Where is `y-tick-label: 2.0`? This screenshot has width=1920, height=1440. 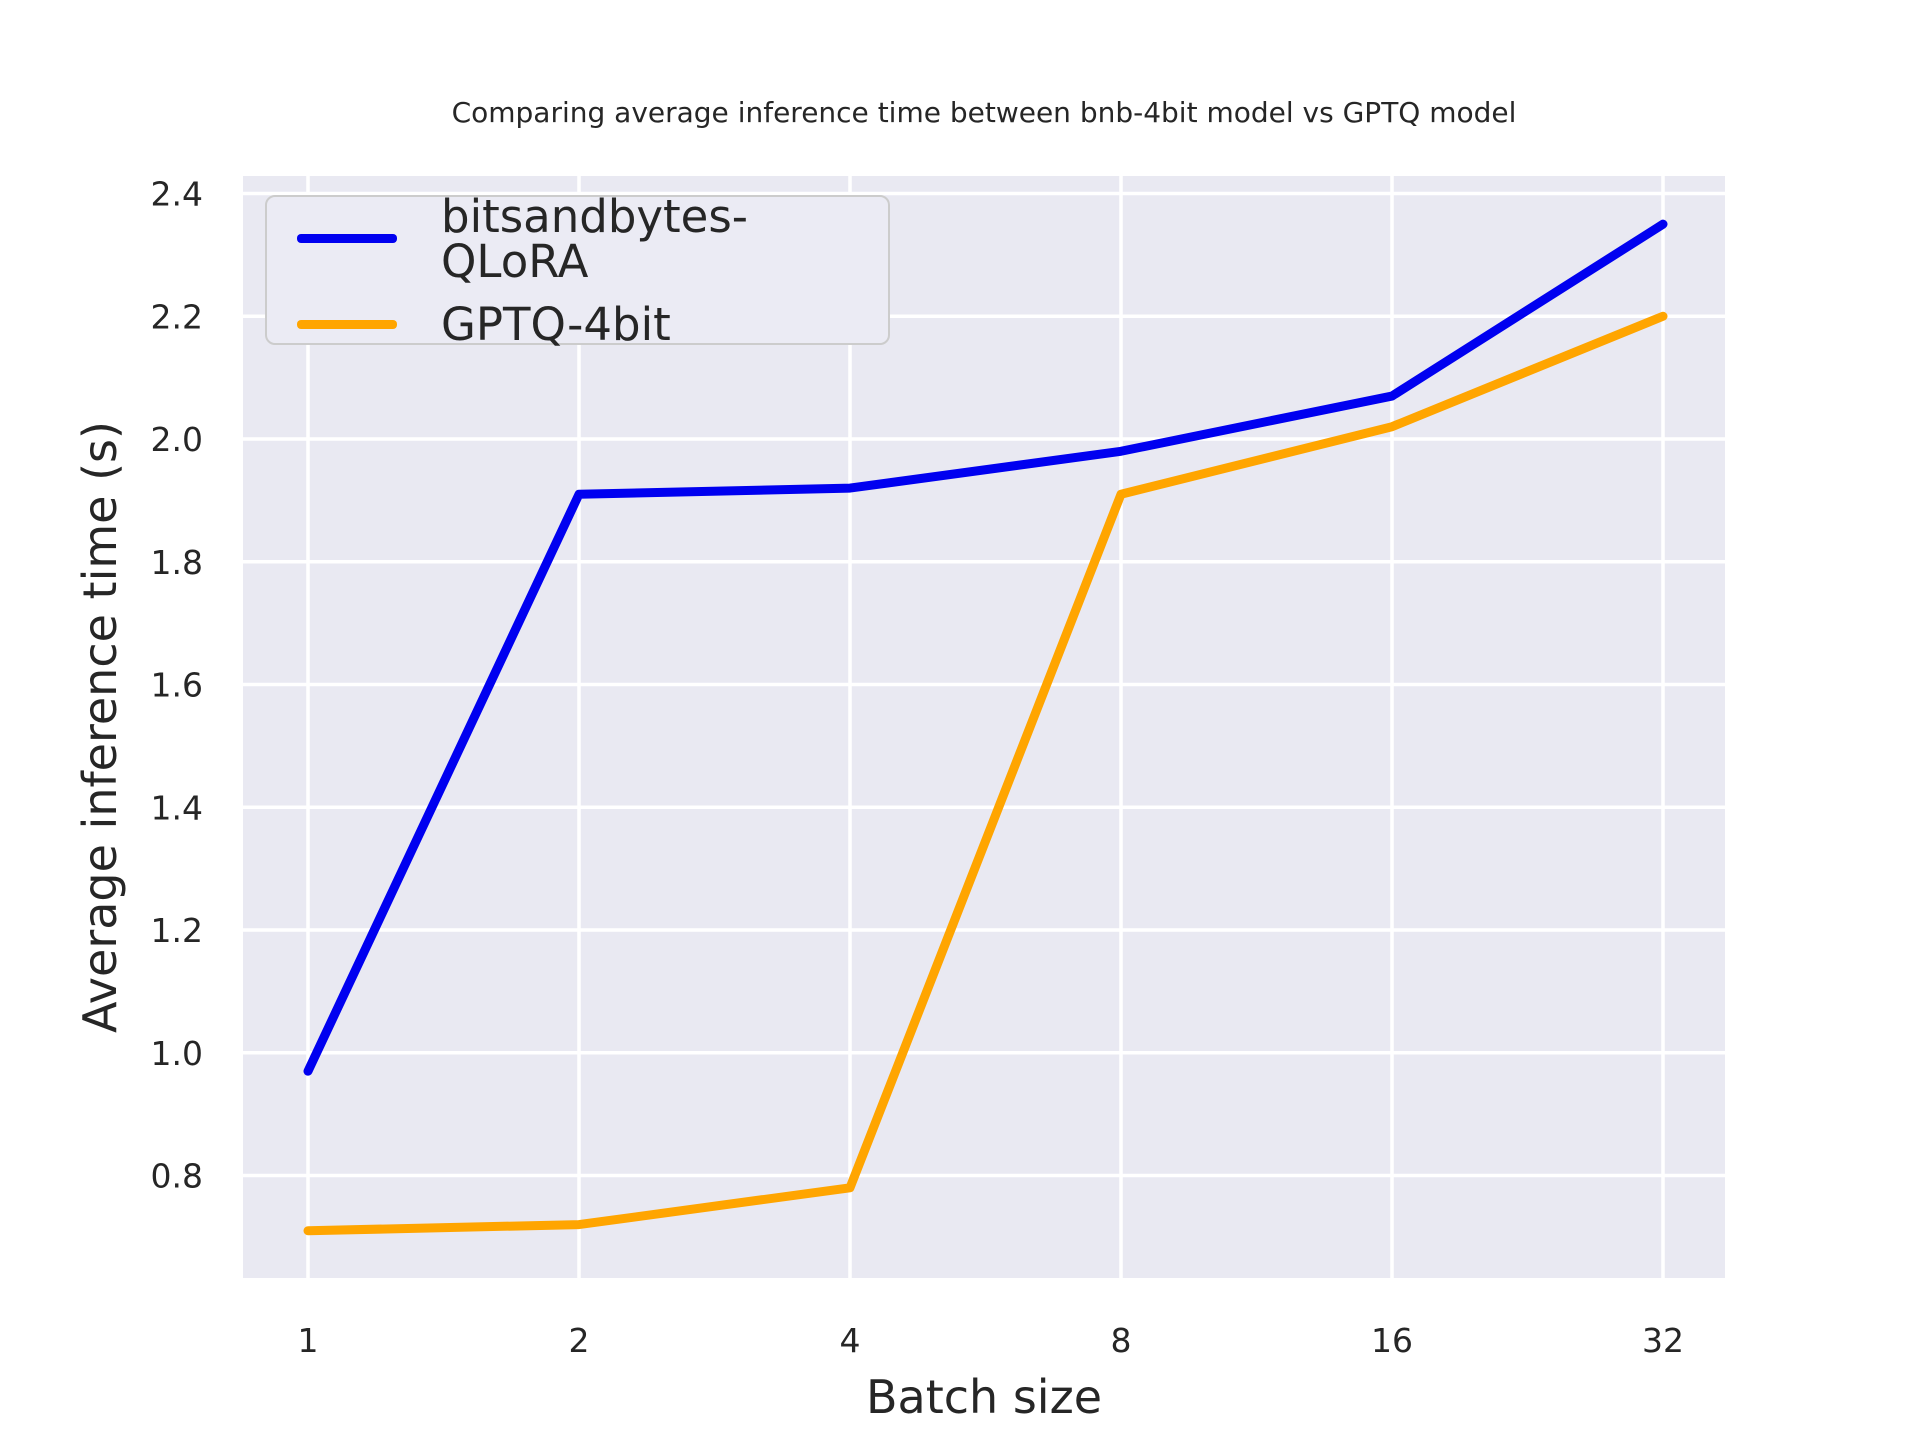 y-tick-label: 2.0 is located at coordinates (177, 439).